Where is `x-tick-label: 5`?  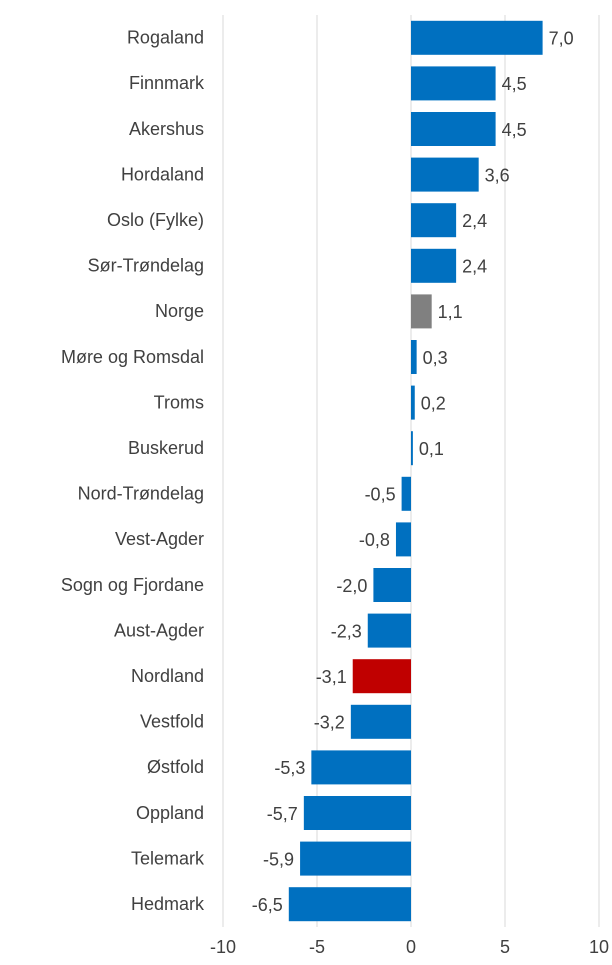 x-tick-label: 5 is located at coordinates (505, 947).